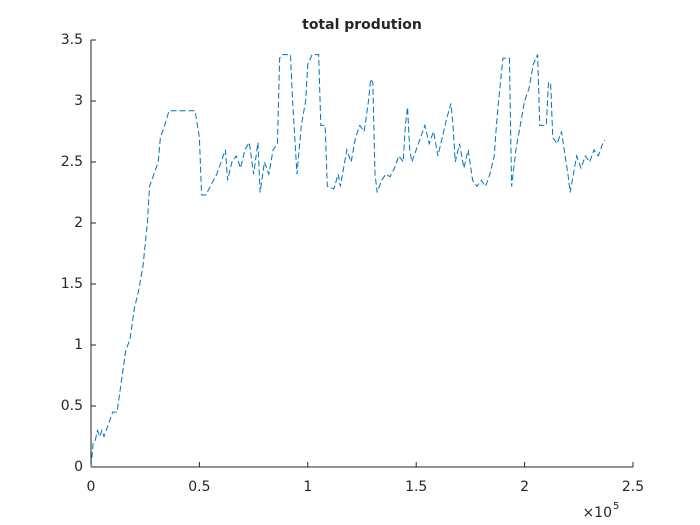 The image size is (700, 525). What do you see at coordinates (199, 487) in the screenshot?
I see `x-tick-label: 0.5` at bounding box center [199, 487].